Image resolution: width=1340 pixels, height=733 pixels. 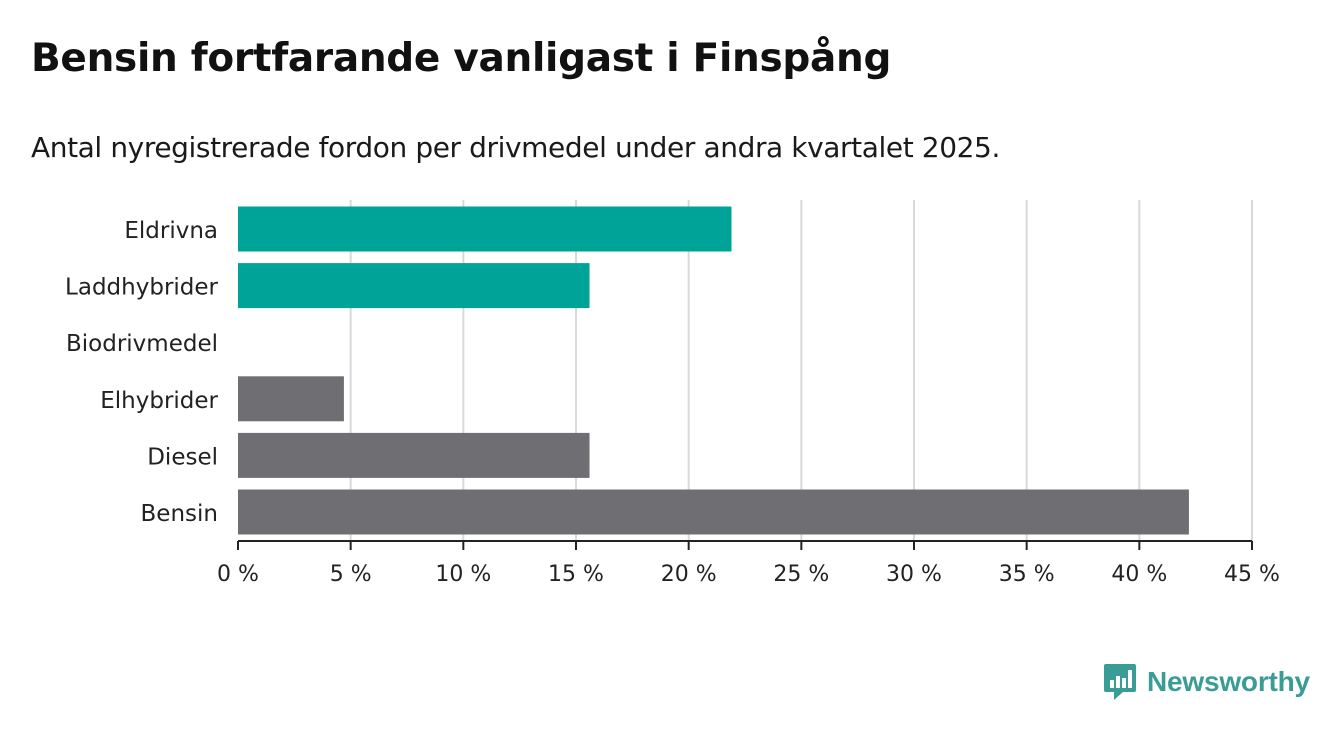 I want to click on x-tick-label-20: 20 %, so click(x=689, y=574).